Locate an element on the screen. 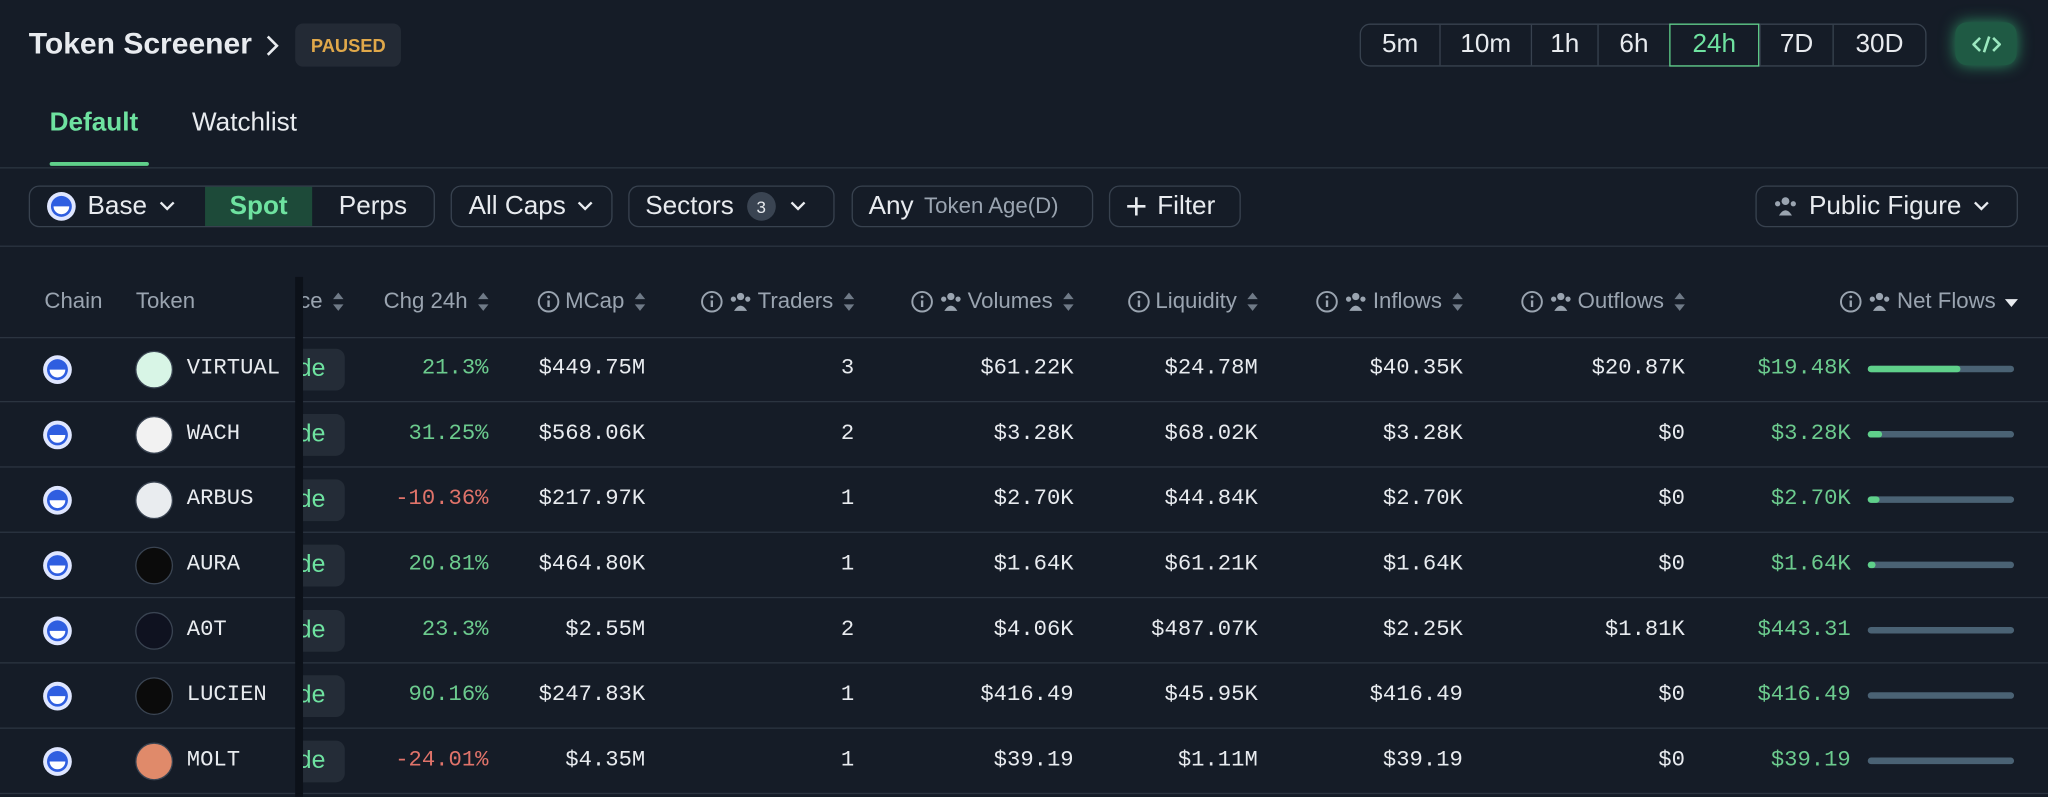 This screenshot has height=797, width=2048. token-name: AURA is located at coordinates (213, 565).